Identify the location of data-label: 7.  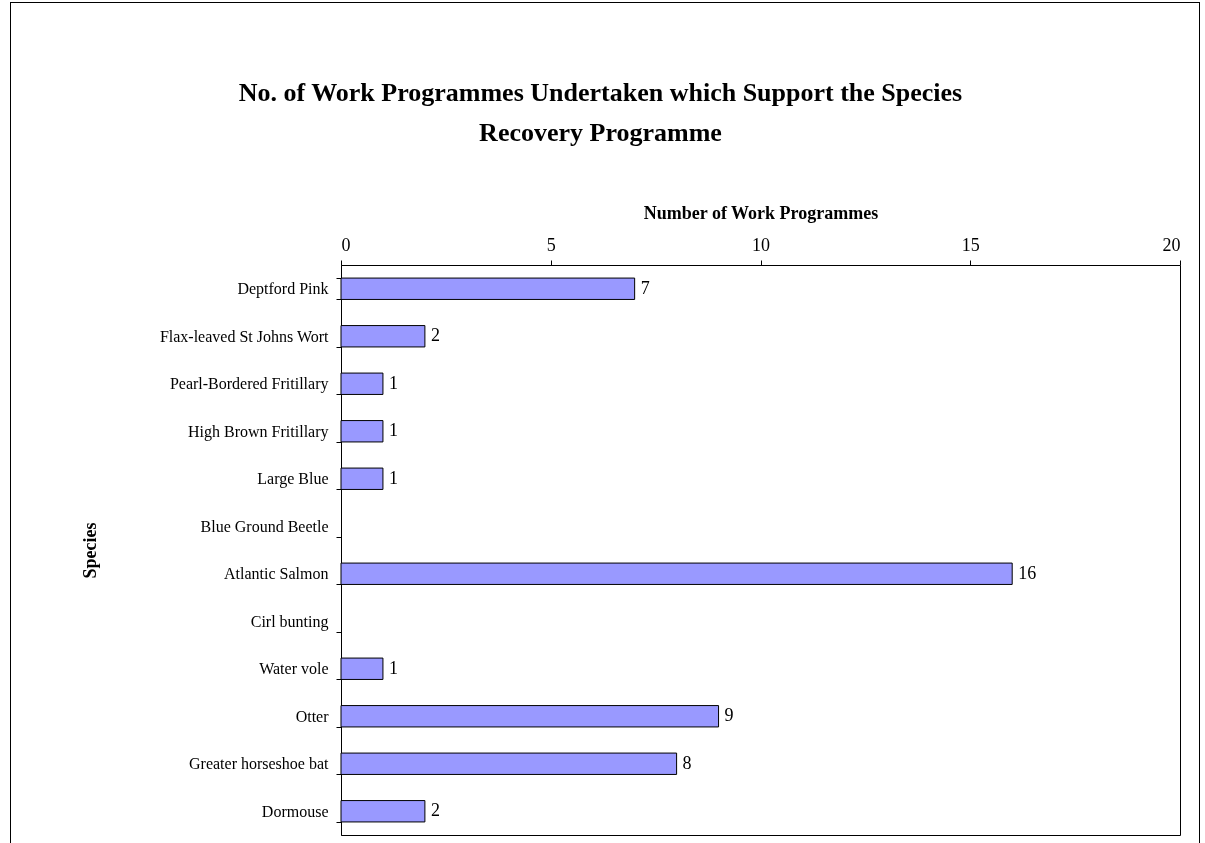
(645, 287).